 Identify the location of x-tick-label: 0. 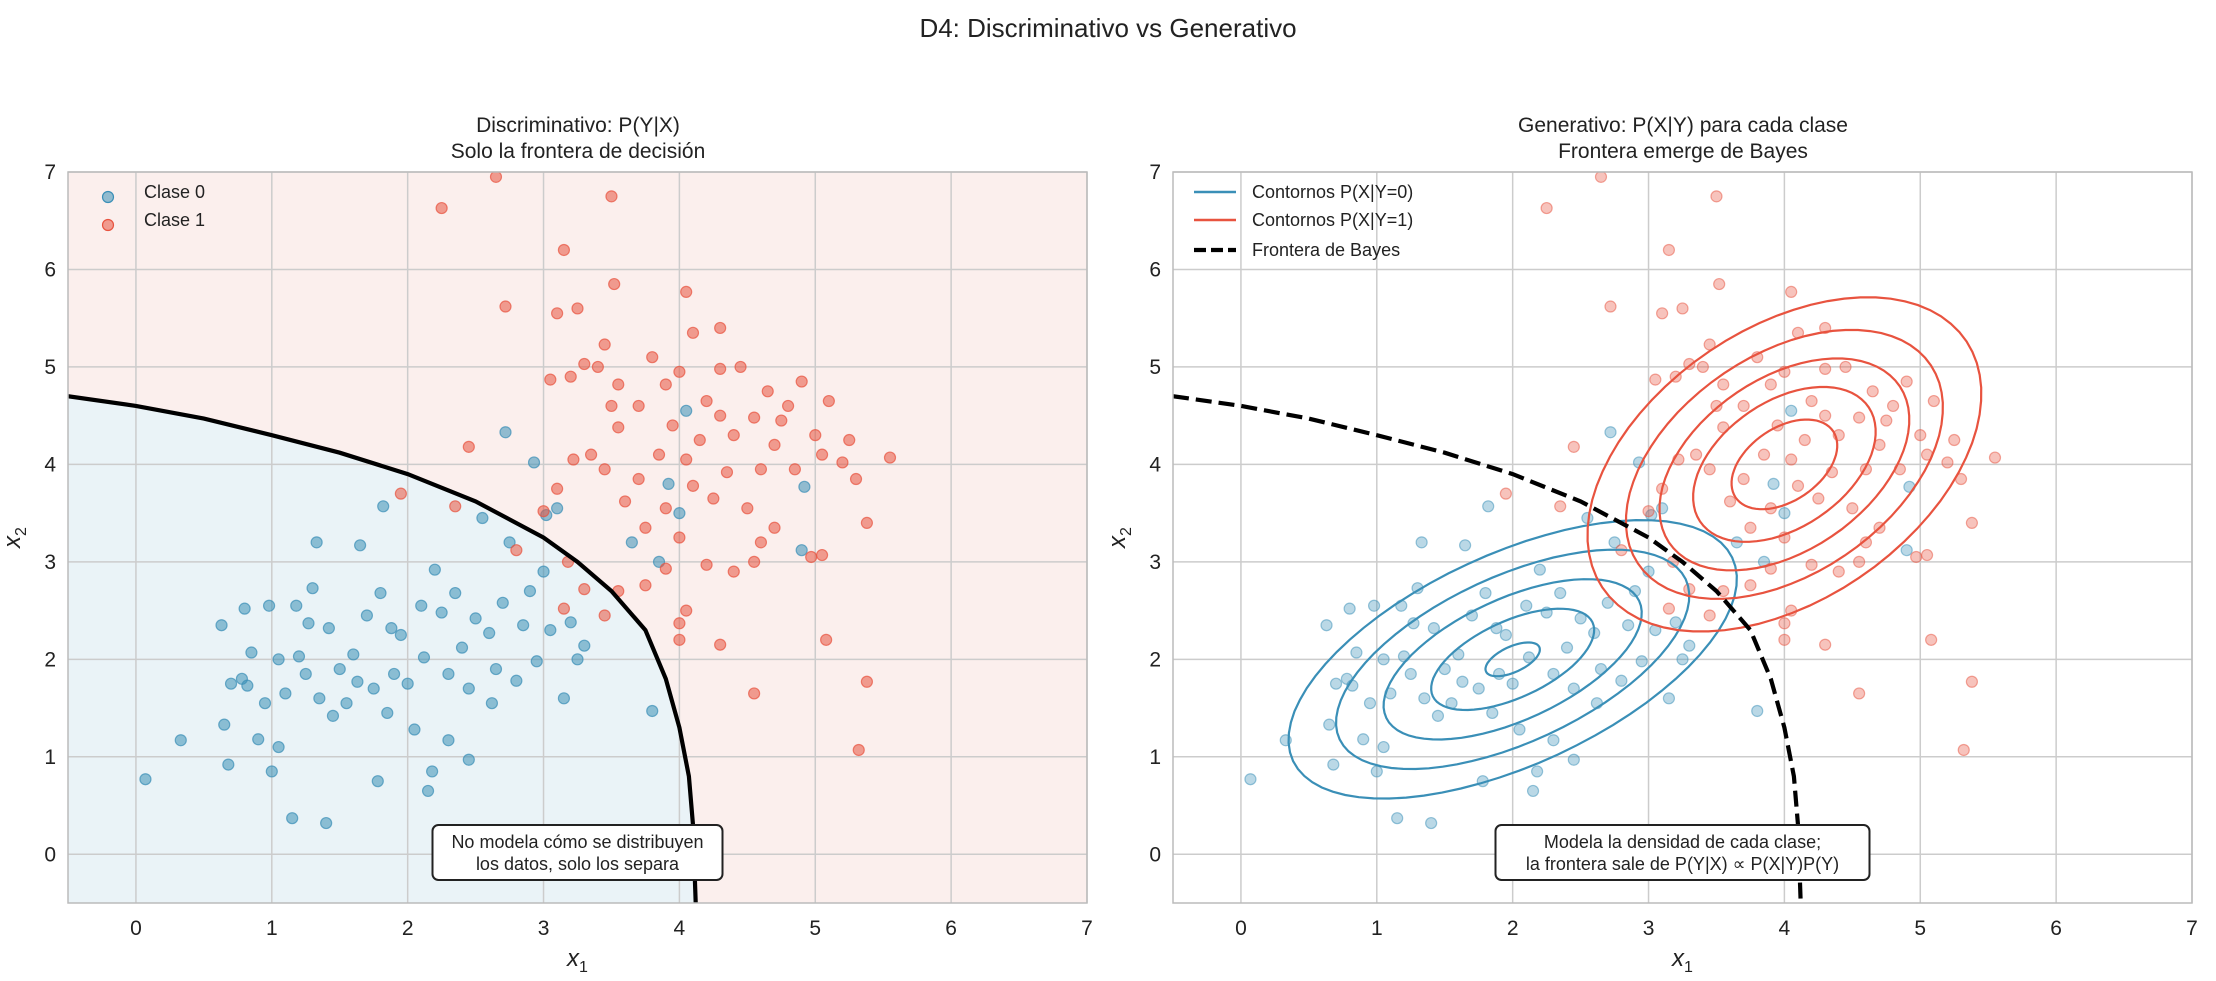
(1241, 928).